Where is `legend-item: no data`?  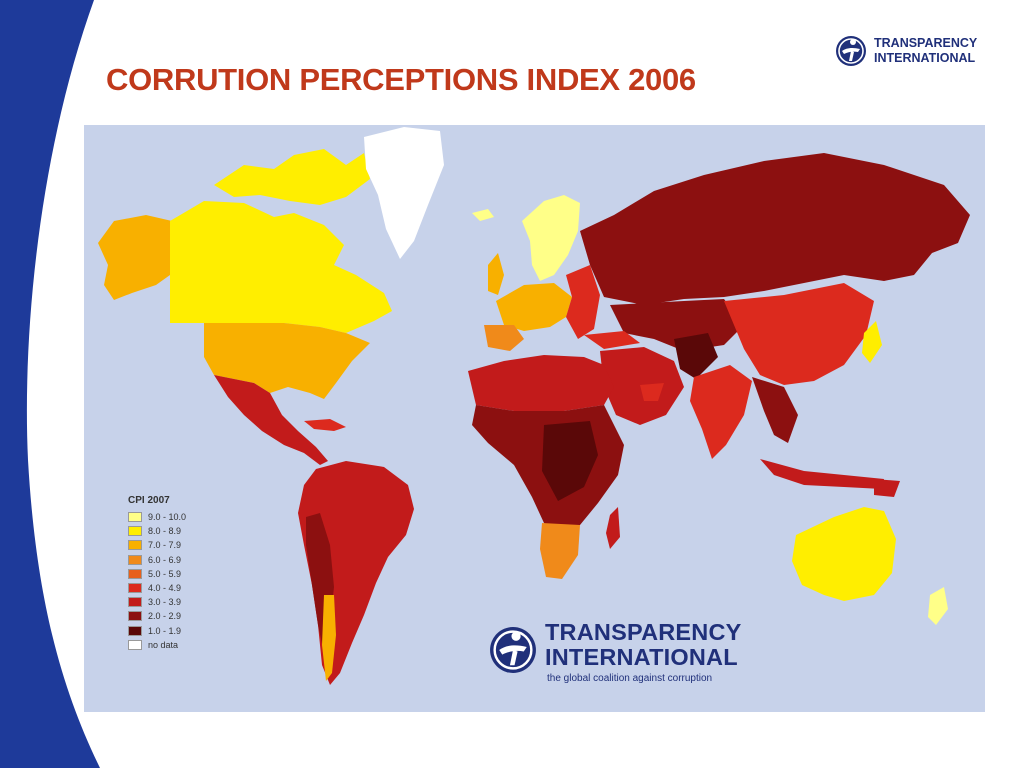 legend-item: no data is located at coordinates (157, 645).